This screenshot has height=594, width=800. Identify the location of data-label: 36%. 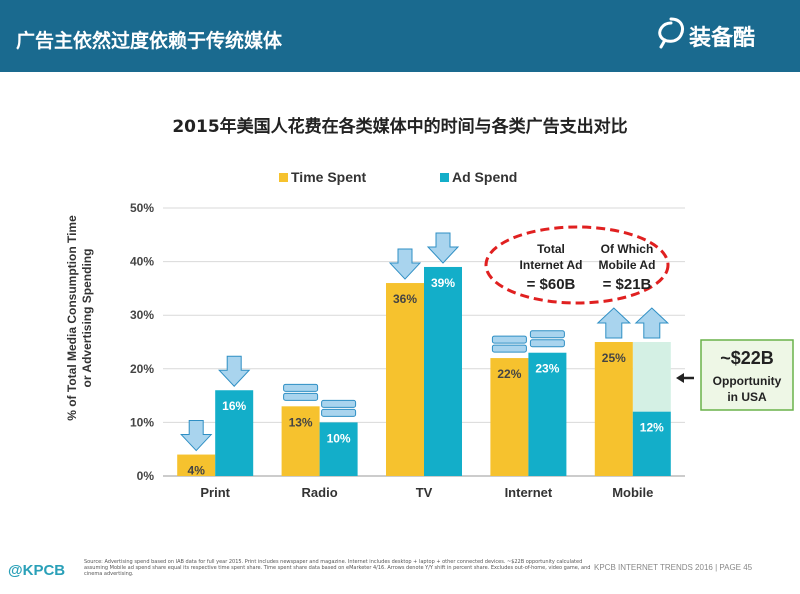
(405, 299).